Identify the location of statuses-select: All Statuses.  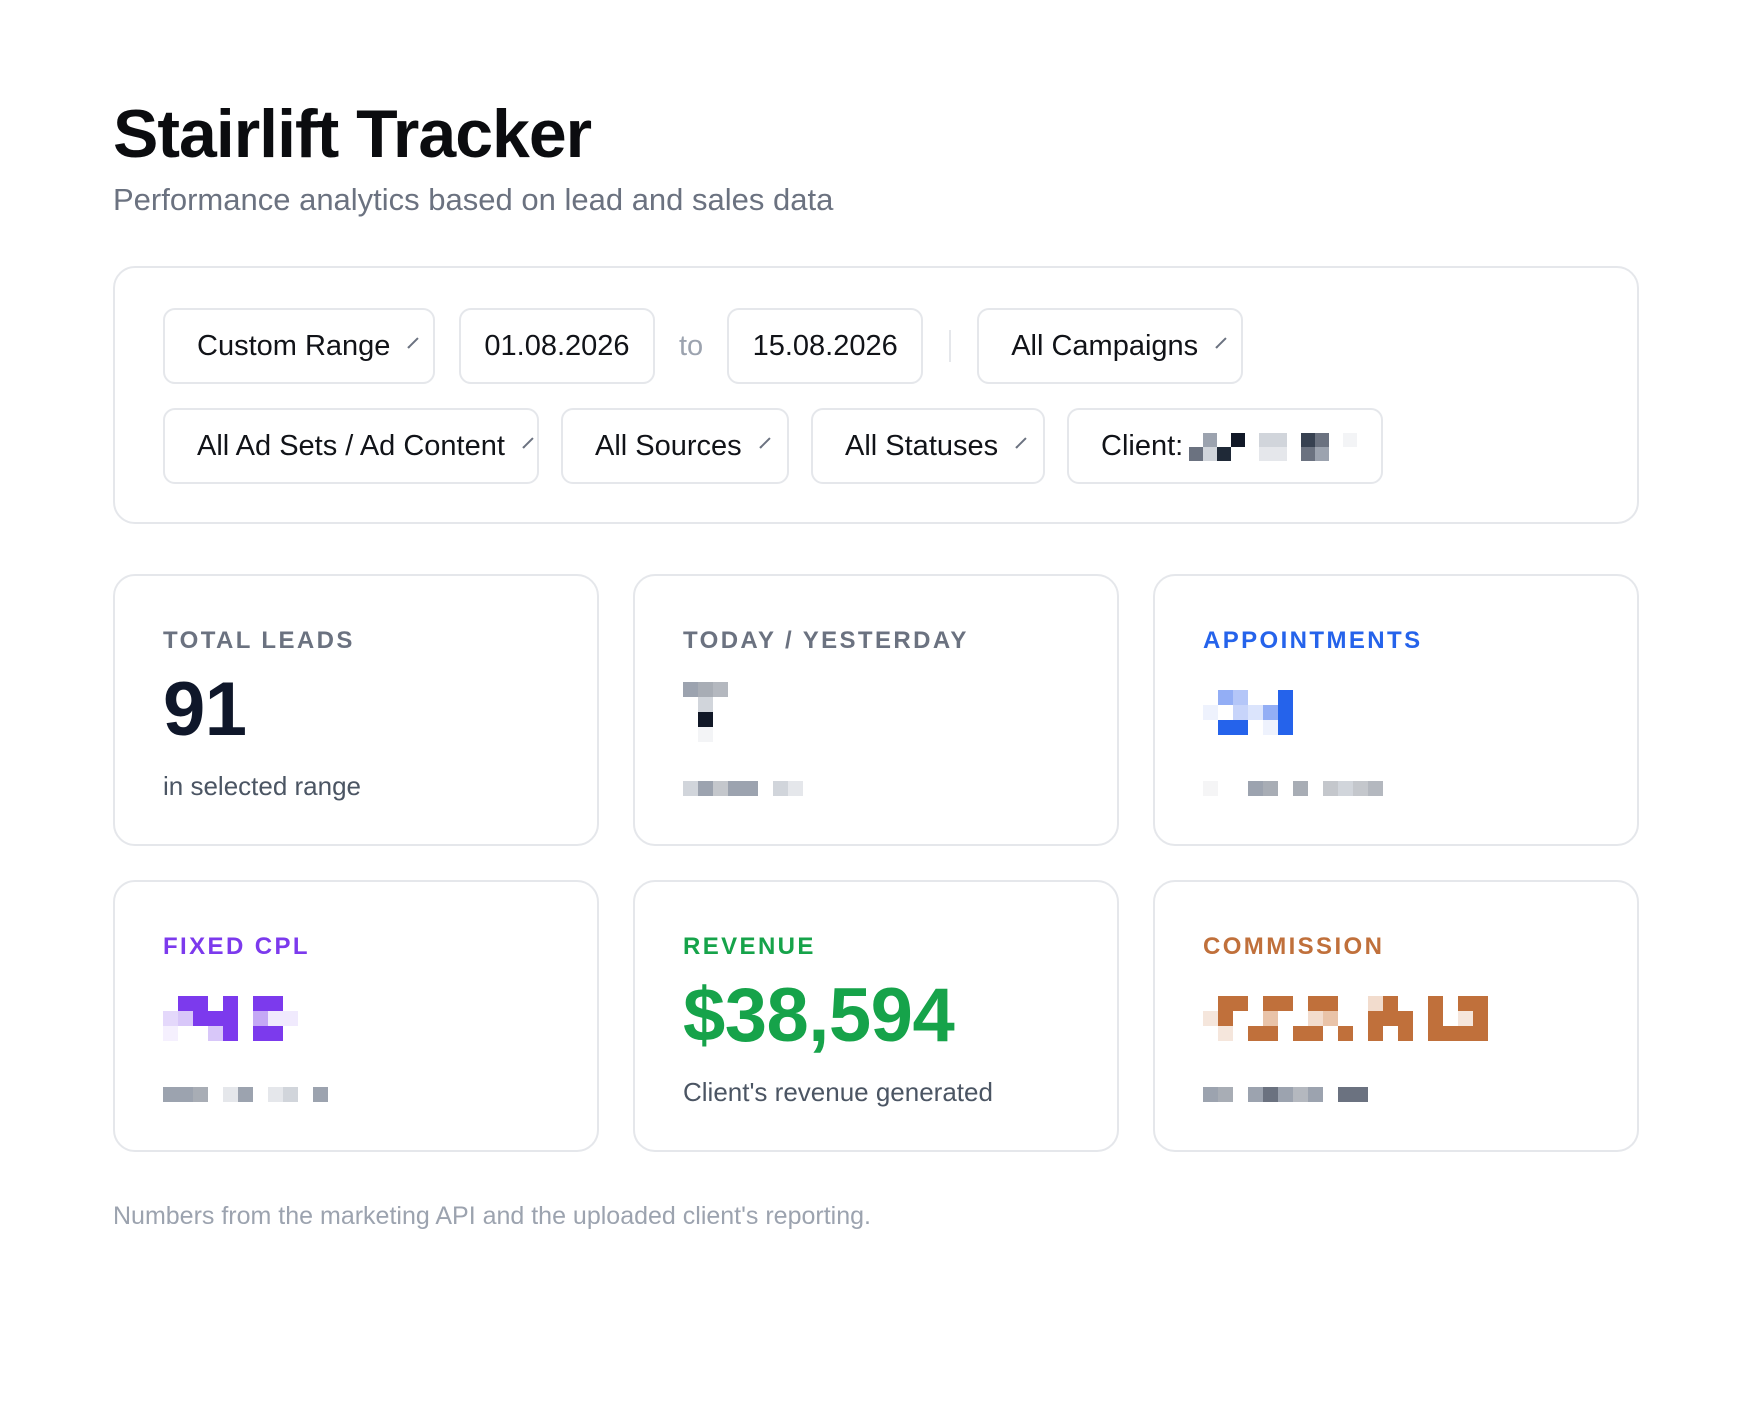
(928, 446).